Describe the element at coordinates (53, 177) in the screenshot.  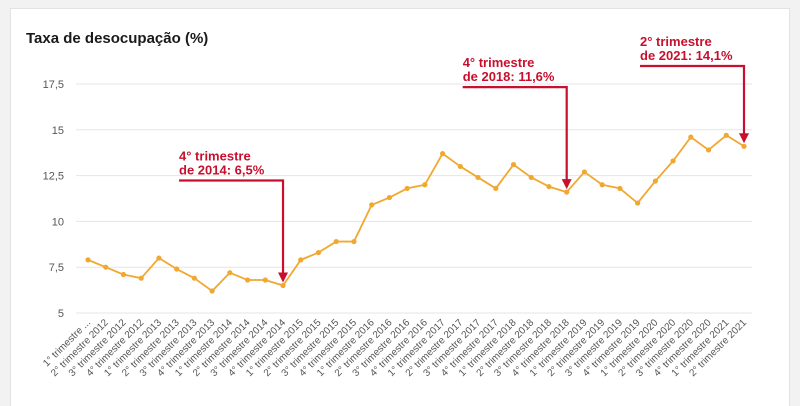
I see `y-tick-label: 12,5` at that location.